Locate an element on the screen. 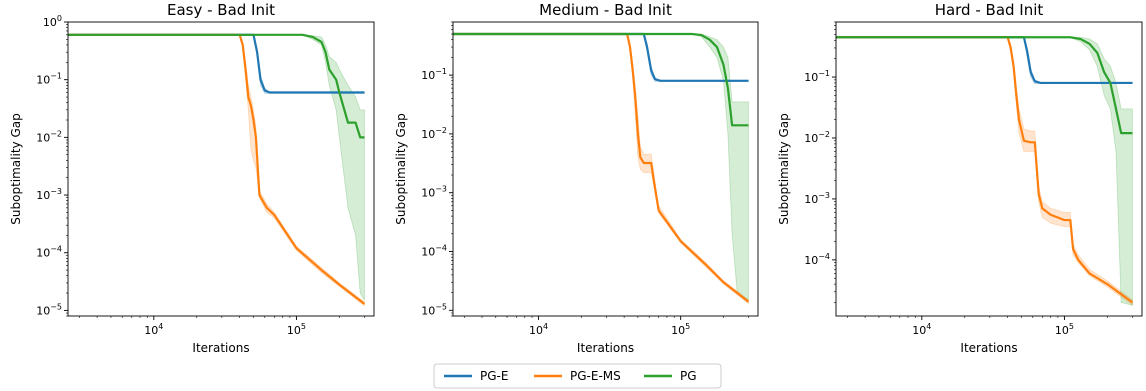 The width and height of the screenshot is (1146, 391). legend-label-pg-e: PG-E is located at coordinates (494, 376).